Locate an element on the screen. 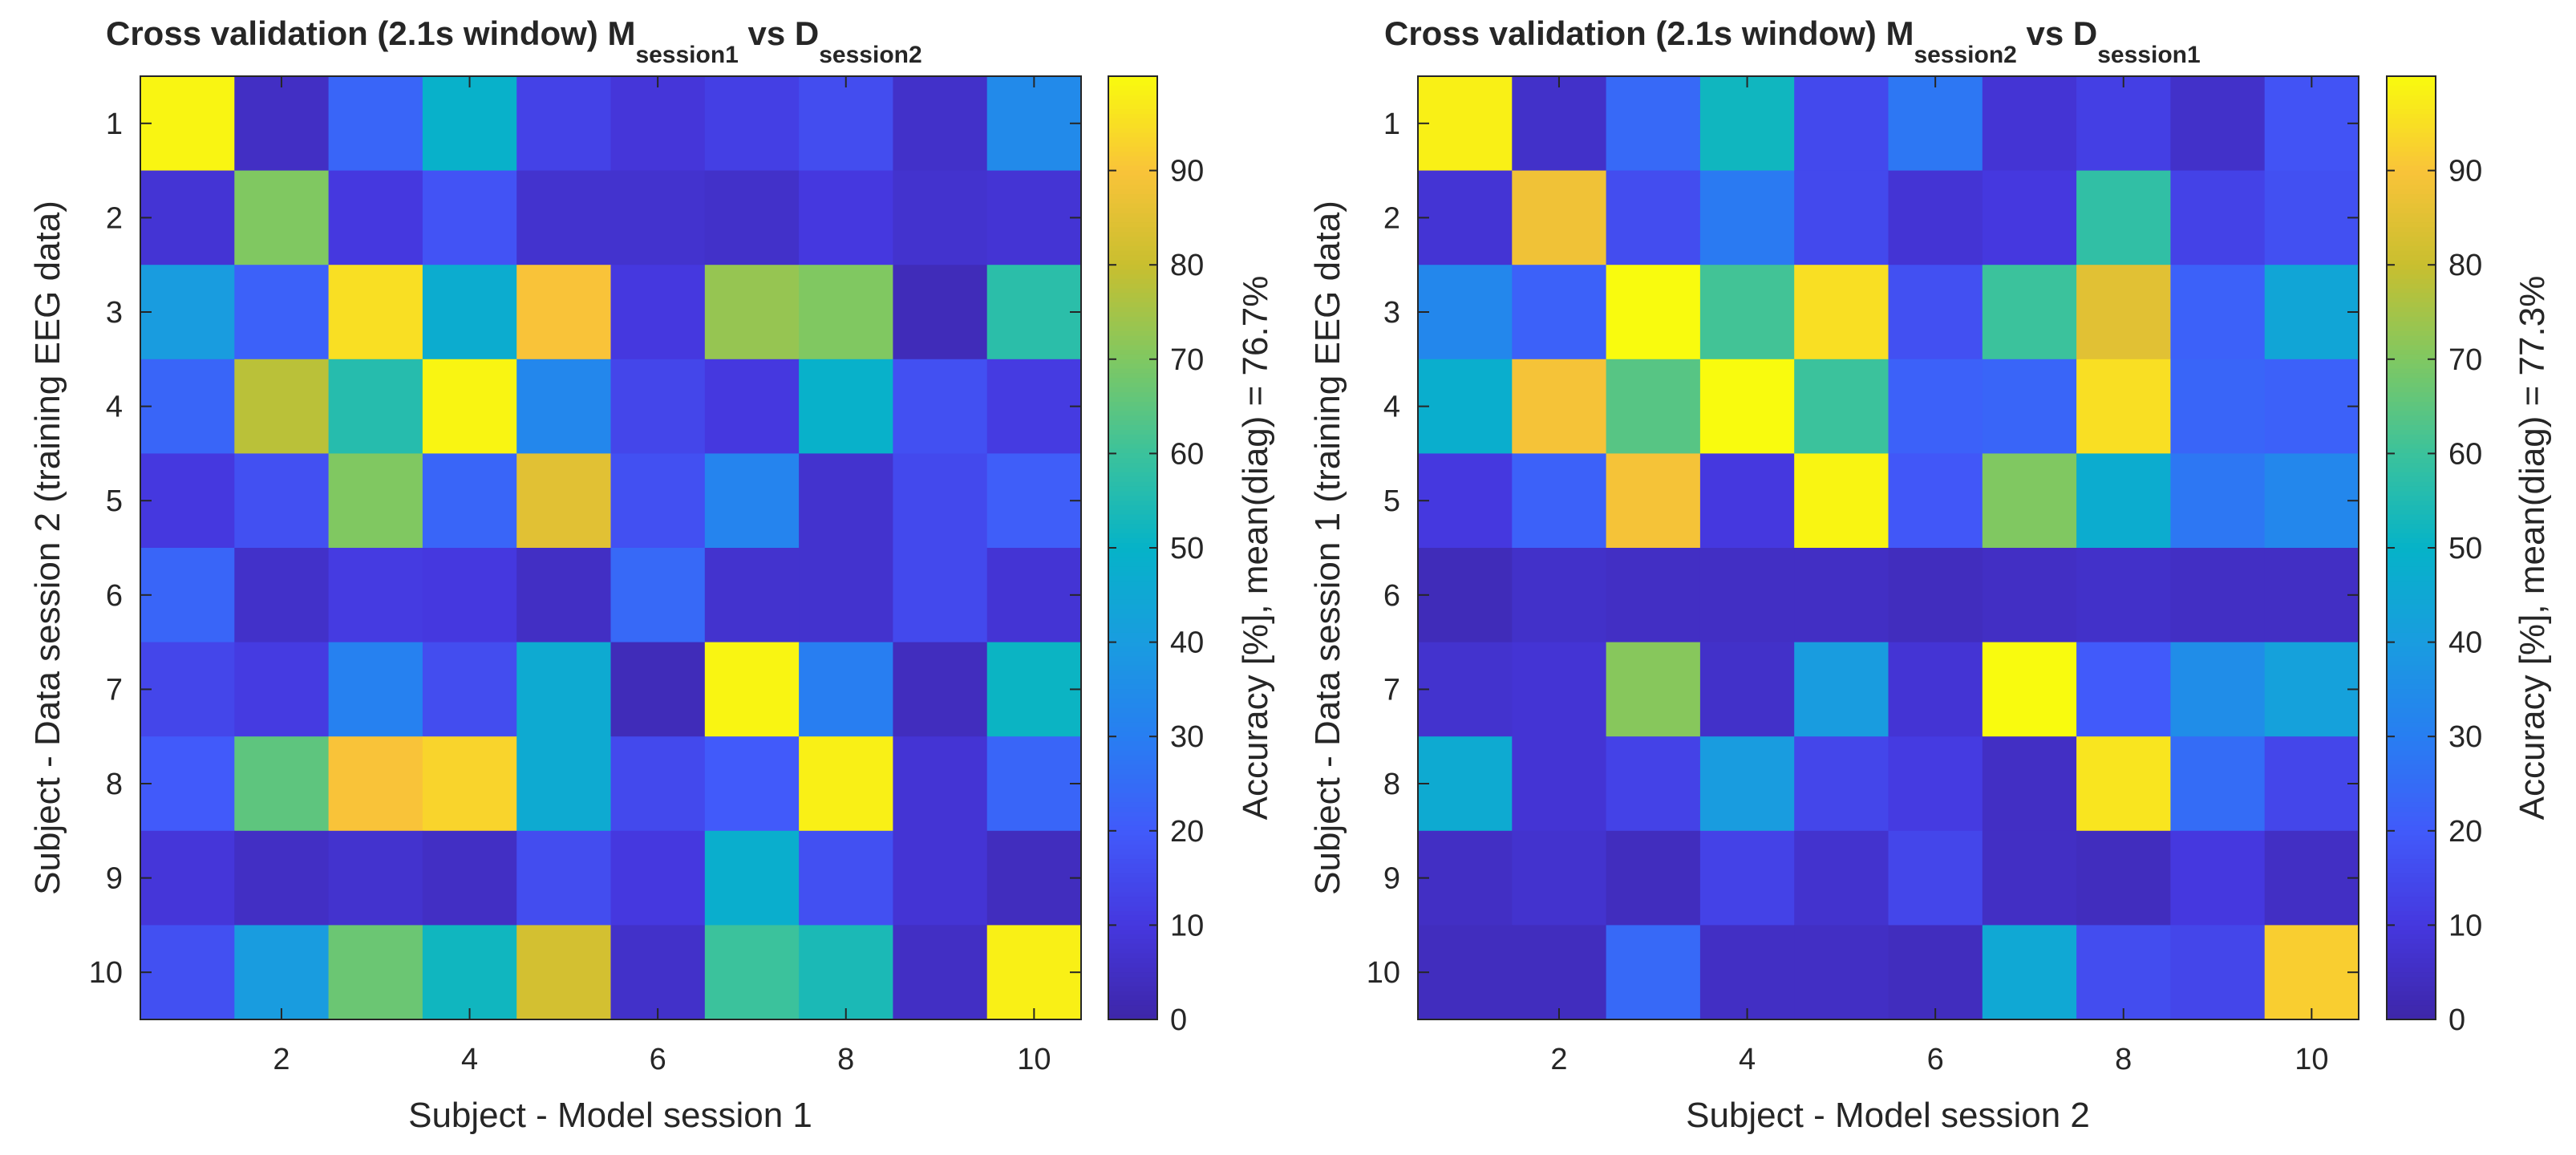  title-middle: vs D is located at coordinates (2057, 33).